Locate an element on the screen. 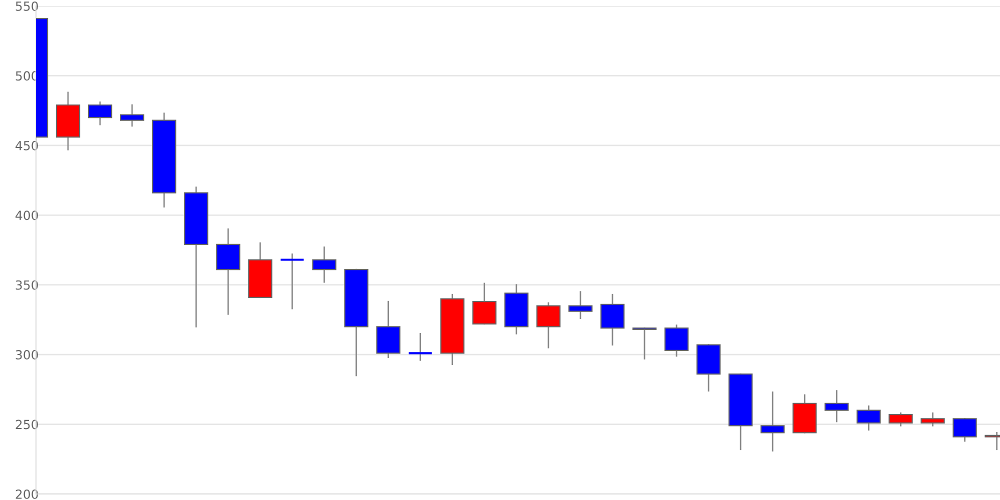 The width and height of the screenshot is (1000, 500). y-tick-label: 400 is located at coordinates (27, 215).